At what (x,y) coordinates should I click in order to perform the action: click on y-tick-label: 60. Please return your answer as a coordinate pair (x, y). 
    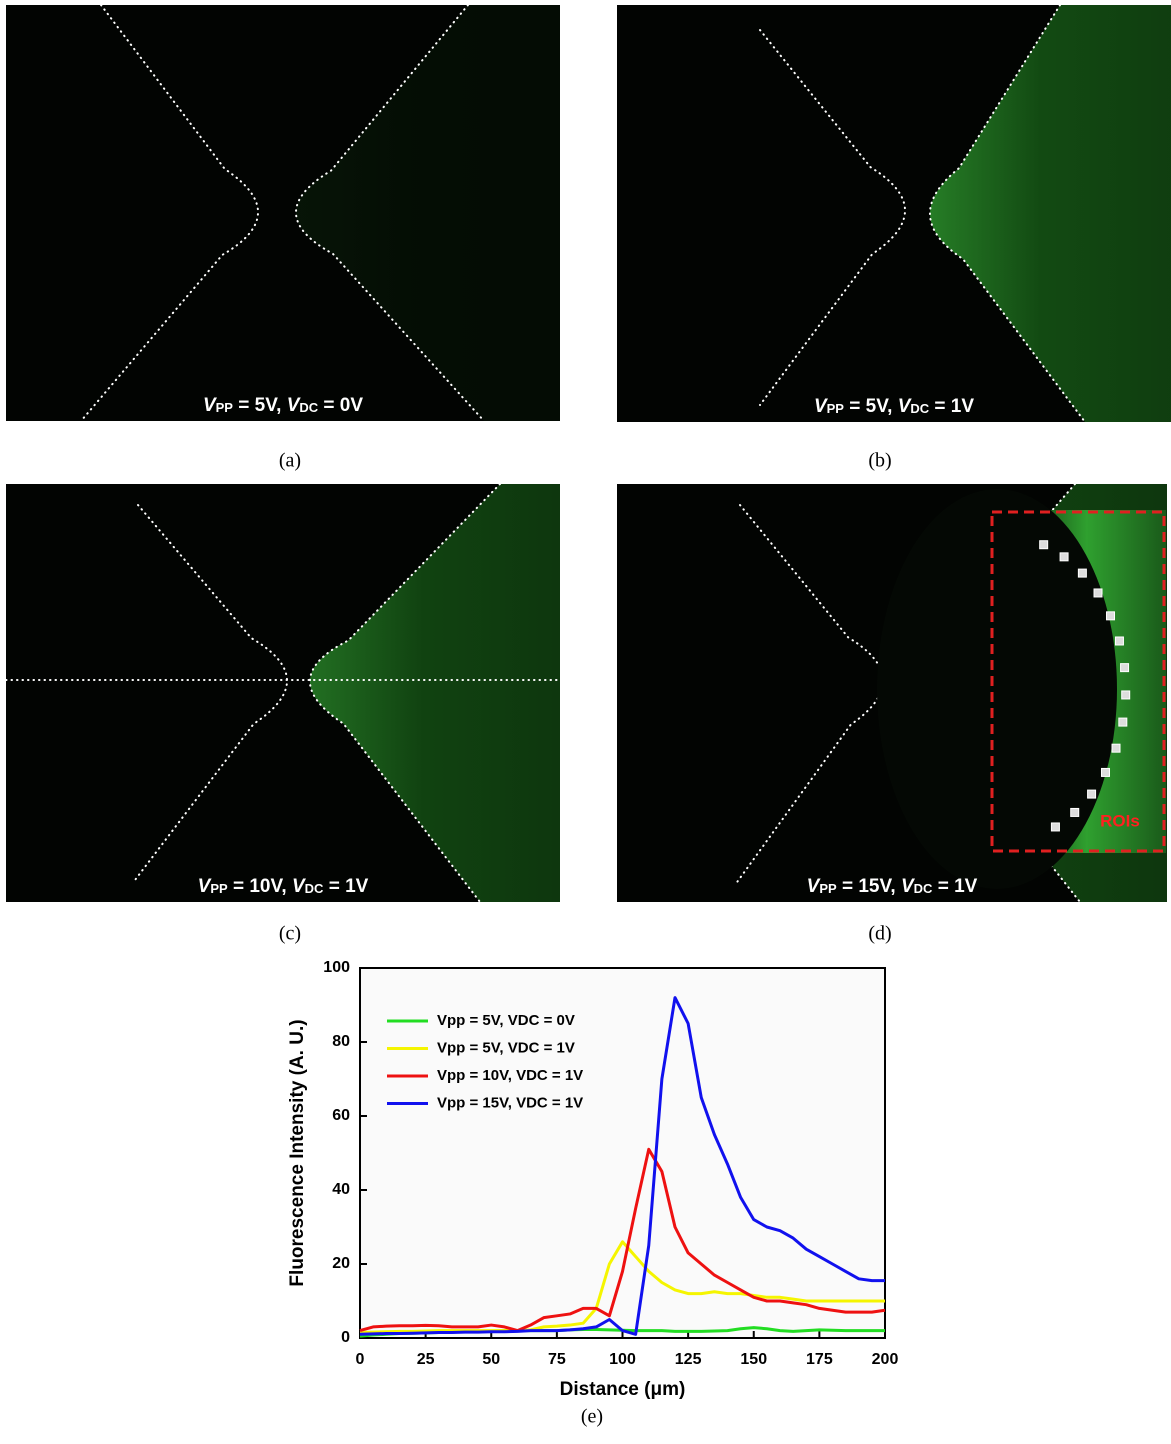
    Looking at the image, I should click on (341, 1115).